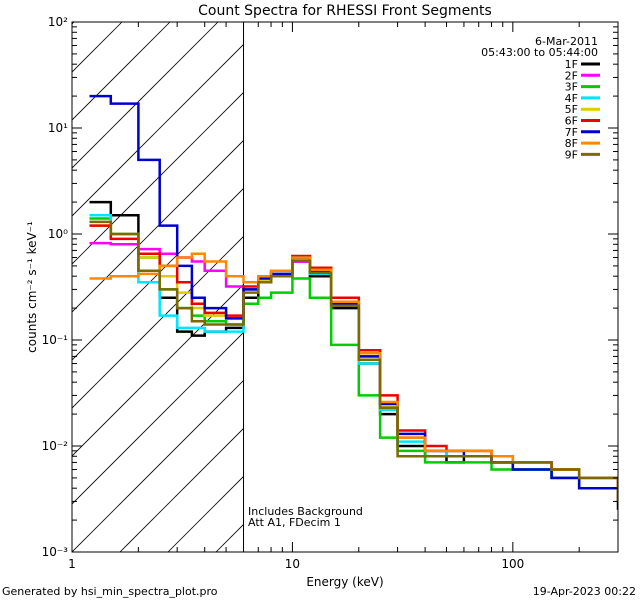  I want to click on annotation-background: Includes Background, so click(305, 511).